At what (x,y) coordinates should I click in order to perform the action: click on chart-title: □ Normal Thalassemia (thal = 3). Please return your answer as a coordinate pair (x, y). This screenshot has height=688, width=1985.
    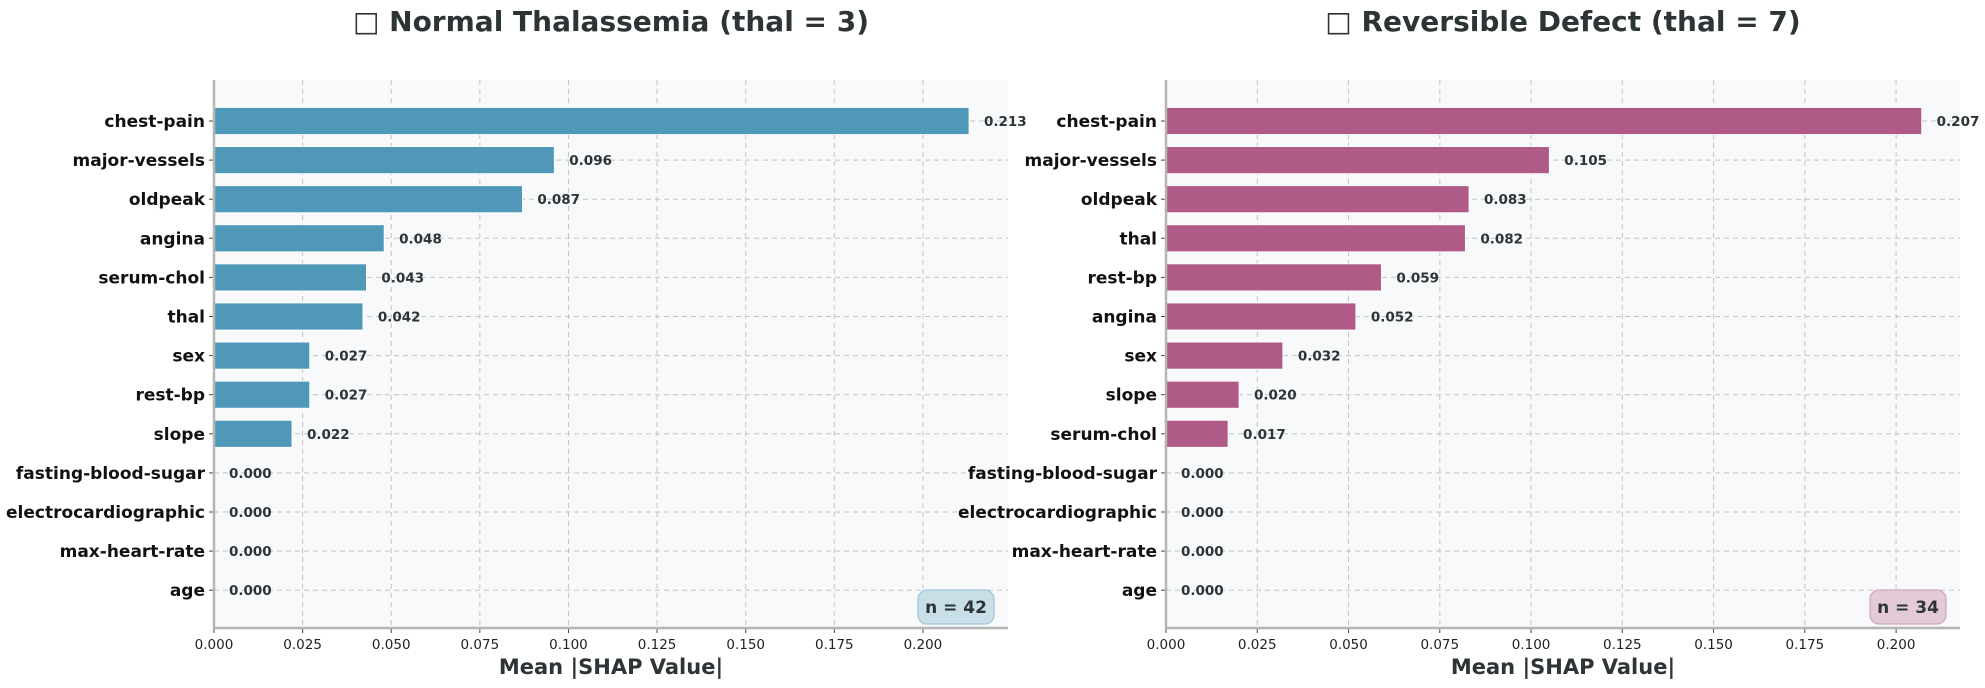
    Looking at the image, I should click on (611, 21).